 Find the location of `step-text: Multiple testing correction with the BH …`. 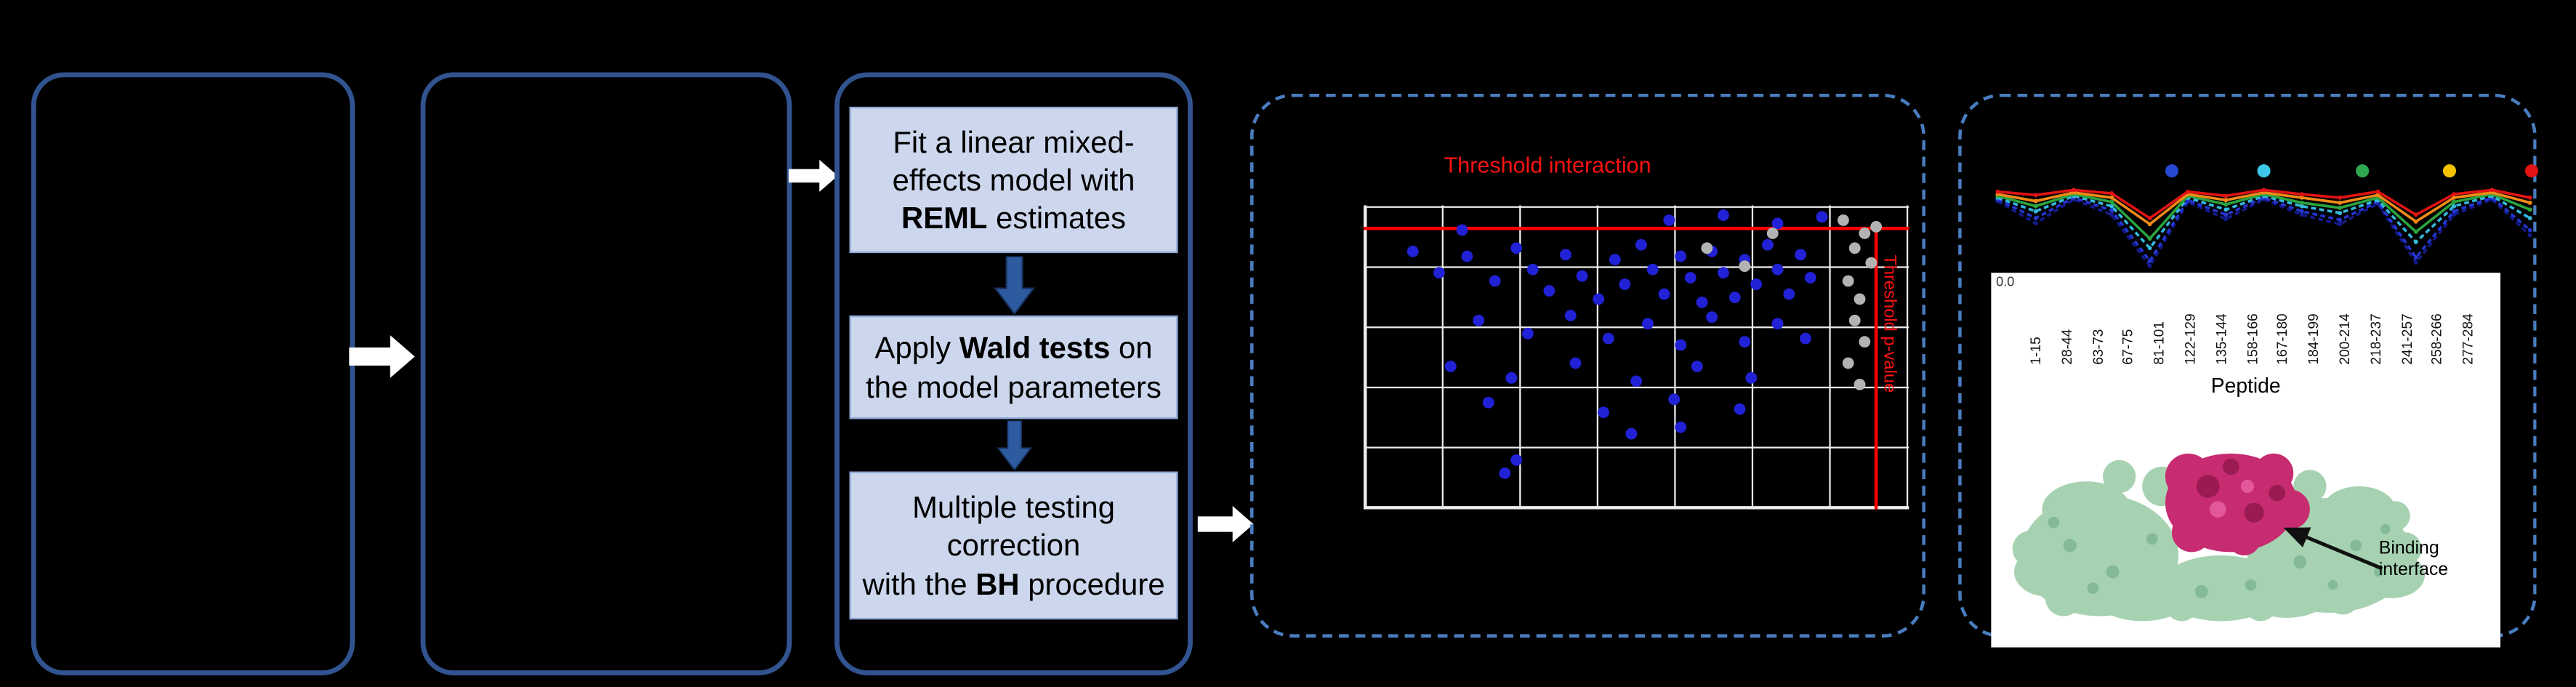

step-text: Multiple testing correction with the BH … is located at coordinates (1013, 545).